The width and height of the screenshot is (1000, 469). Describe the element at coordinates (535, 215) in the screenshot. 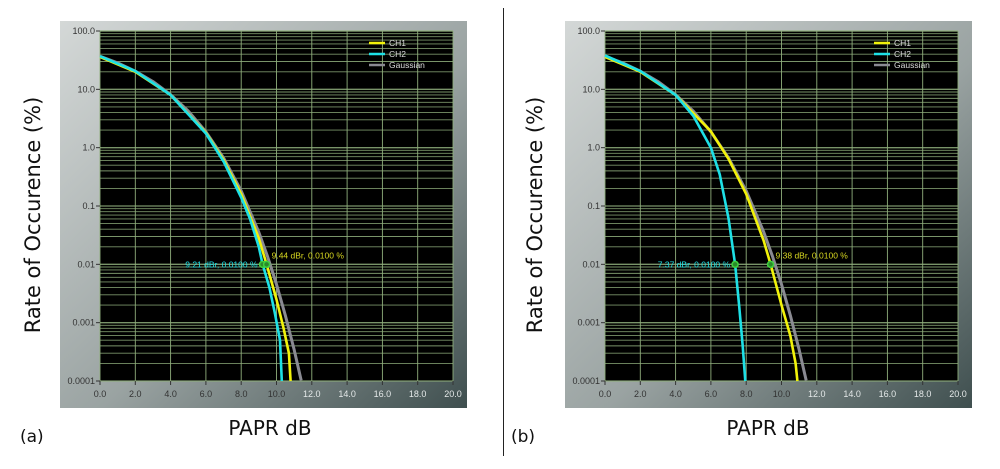

I see `y-axis-label-b: Rate of Occurence (%)` at that location.